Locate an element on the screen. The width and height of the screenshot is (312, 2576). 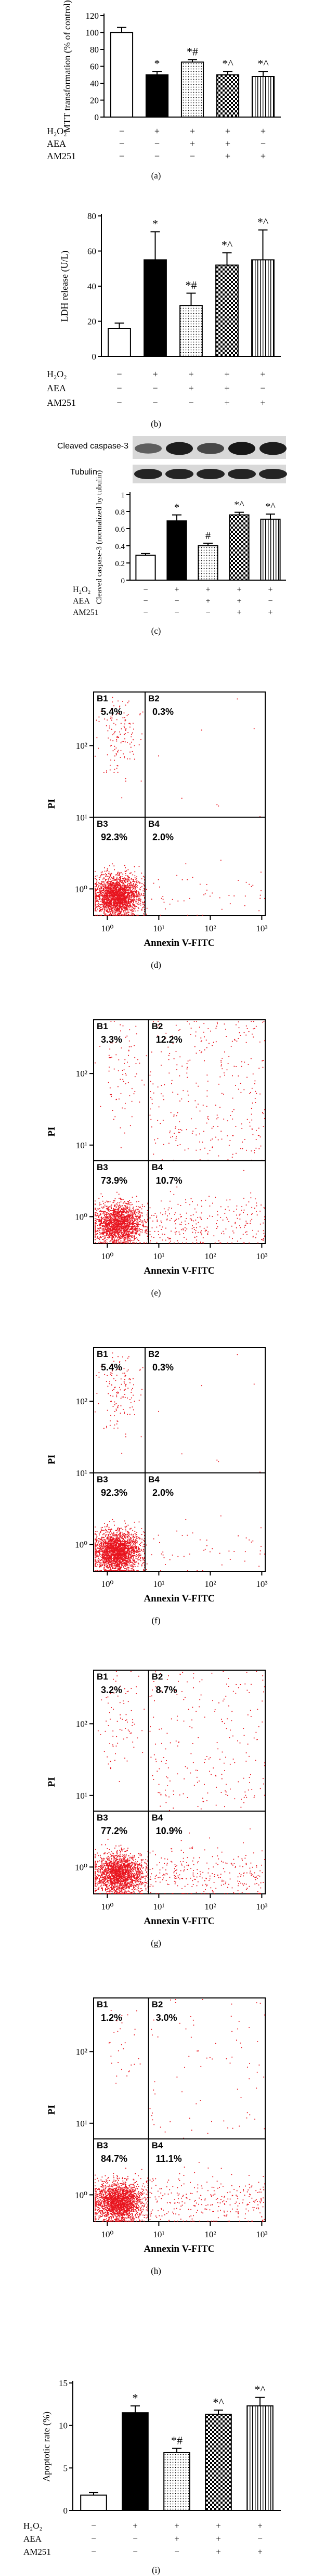
panel-label: (c) is located at coordinates (156, 631).